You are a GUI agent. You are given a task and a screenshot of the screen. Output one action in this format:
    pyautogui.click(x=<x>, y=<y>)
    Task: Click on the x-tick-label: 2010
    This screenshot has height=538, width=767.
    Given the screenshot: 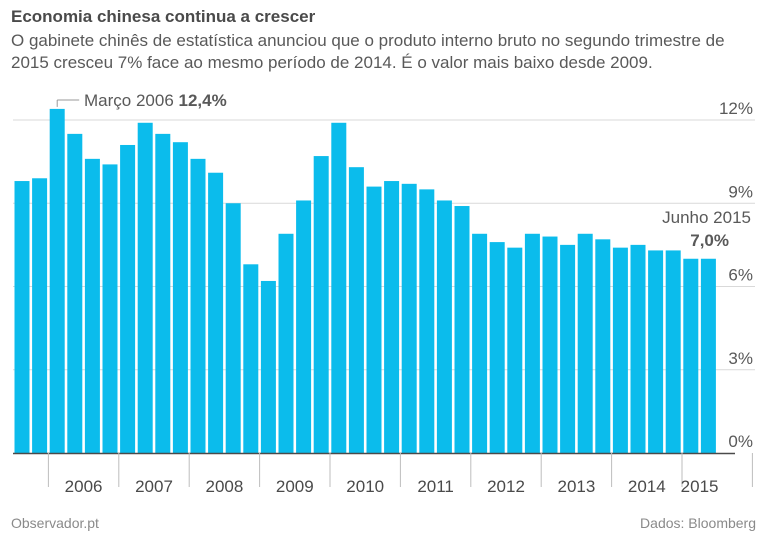 What is the action you would take?
    pyautogui.click(x=365, y=486)
    